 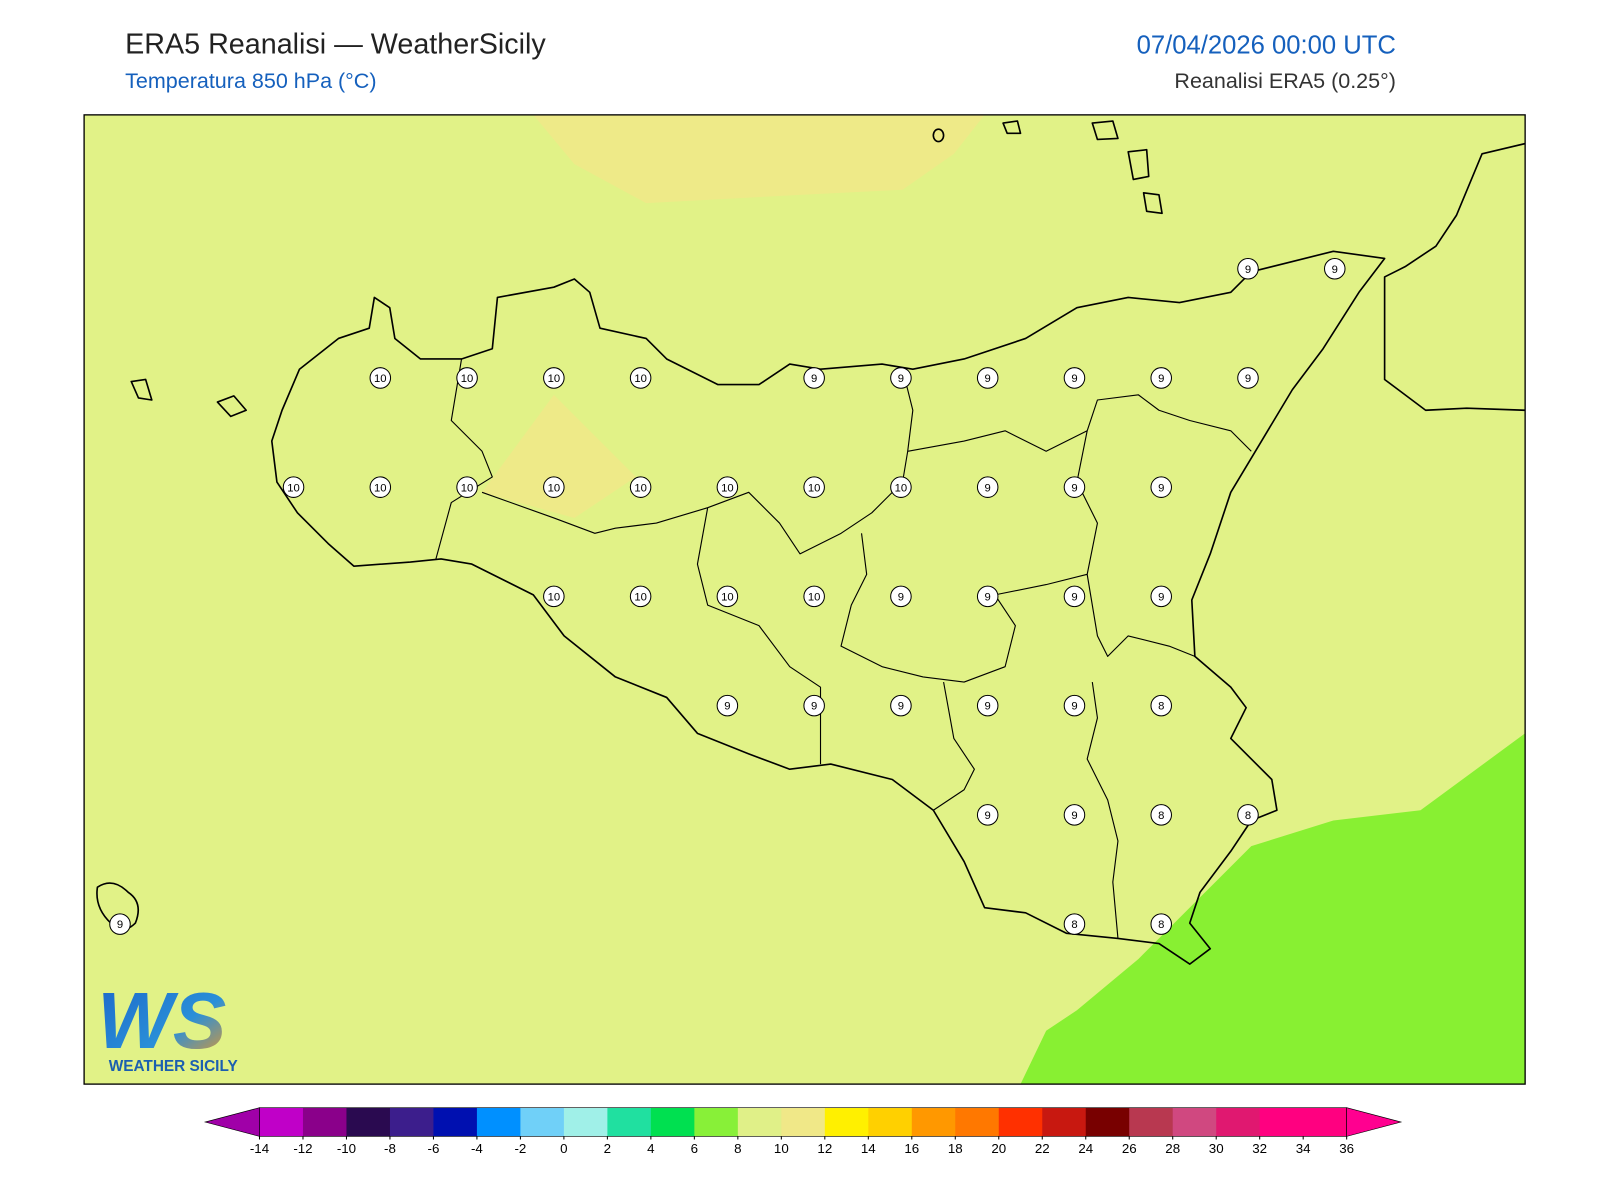 What do you see at coordinates (868, 1148) in the screenshot?
I see `colorbar-tick-label: 14` at bounding box center [868, 1148].